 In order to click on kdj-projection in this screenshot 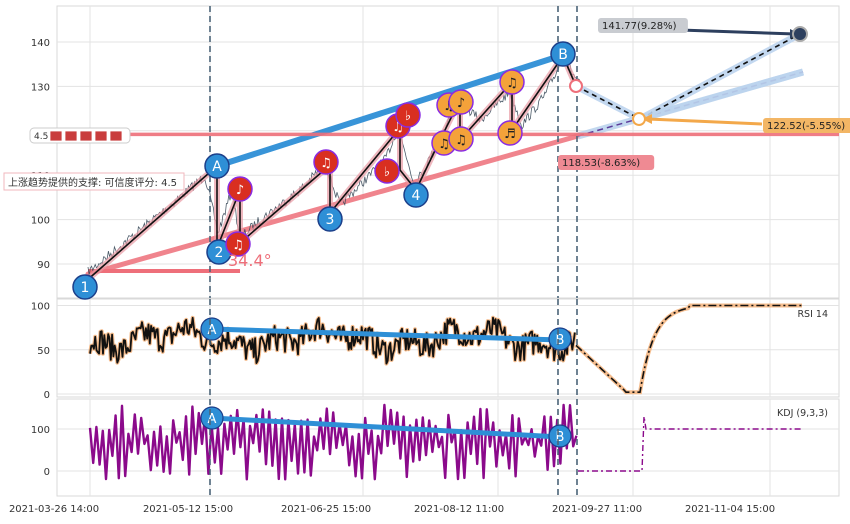, I will do `click(690, 444)`.